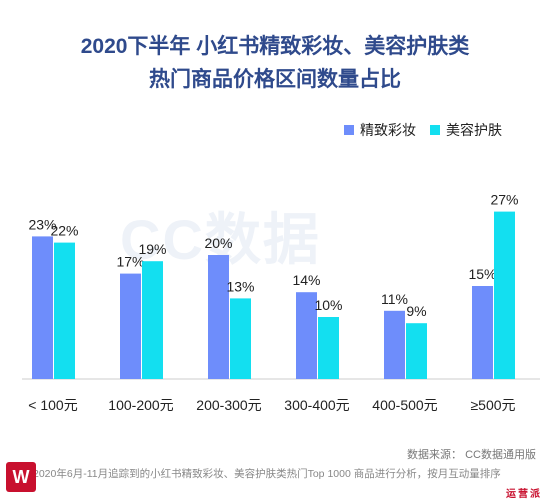 The image size is (550, 503). I want to click on x-tick-label-1: 100-200元, so click(140, 405).